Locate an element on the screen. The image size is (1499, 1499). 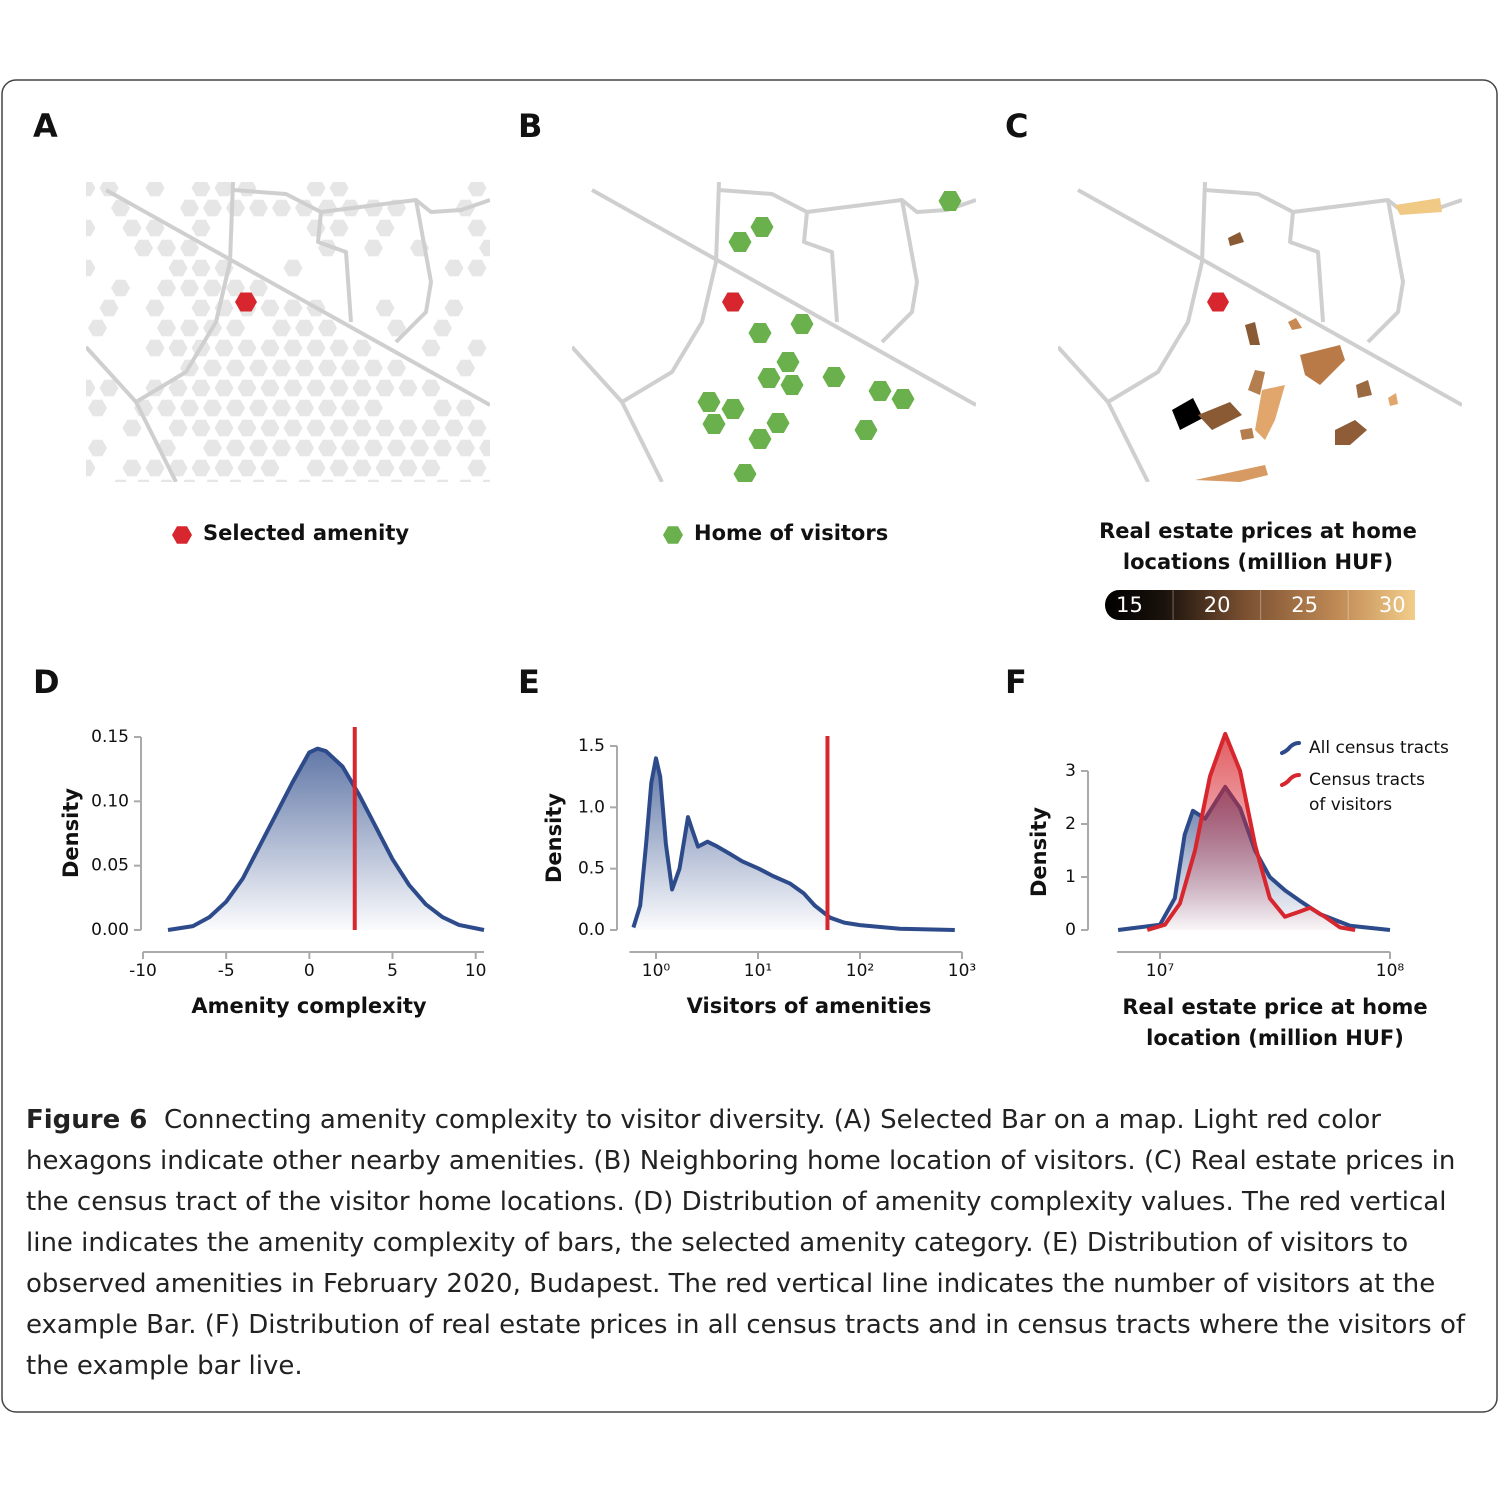
y-tick-label: 0.5 is located at coordinates (591, 869).